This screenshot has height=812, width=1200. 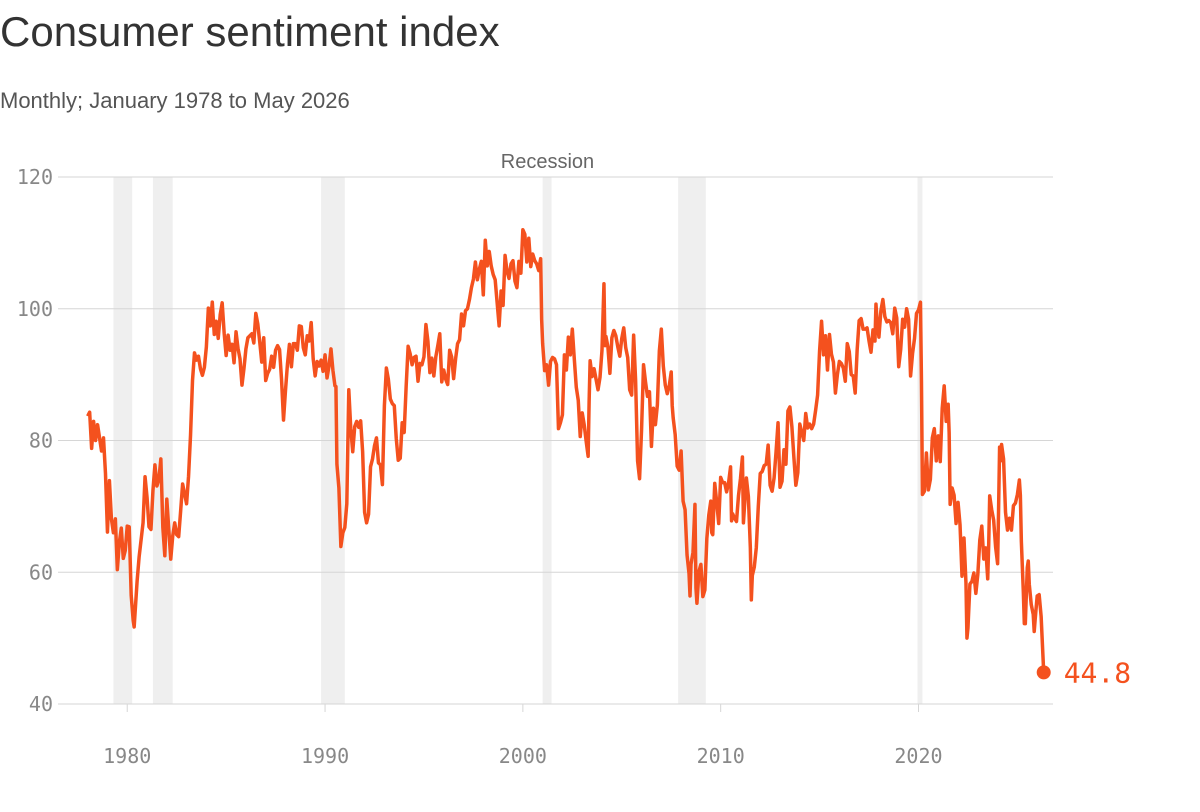 I want to click on x-tick-label: 2010, so click(x=721, y=756).